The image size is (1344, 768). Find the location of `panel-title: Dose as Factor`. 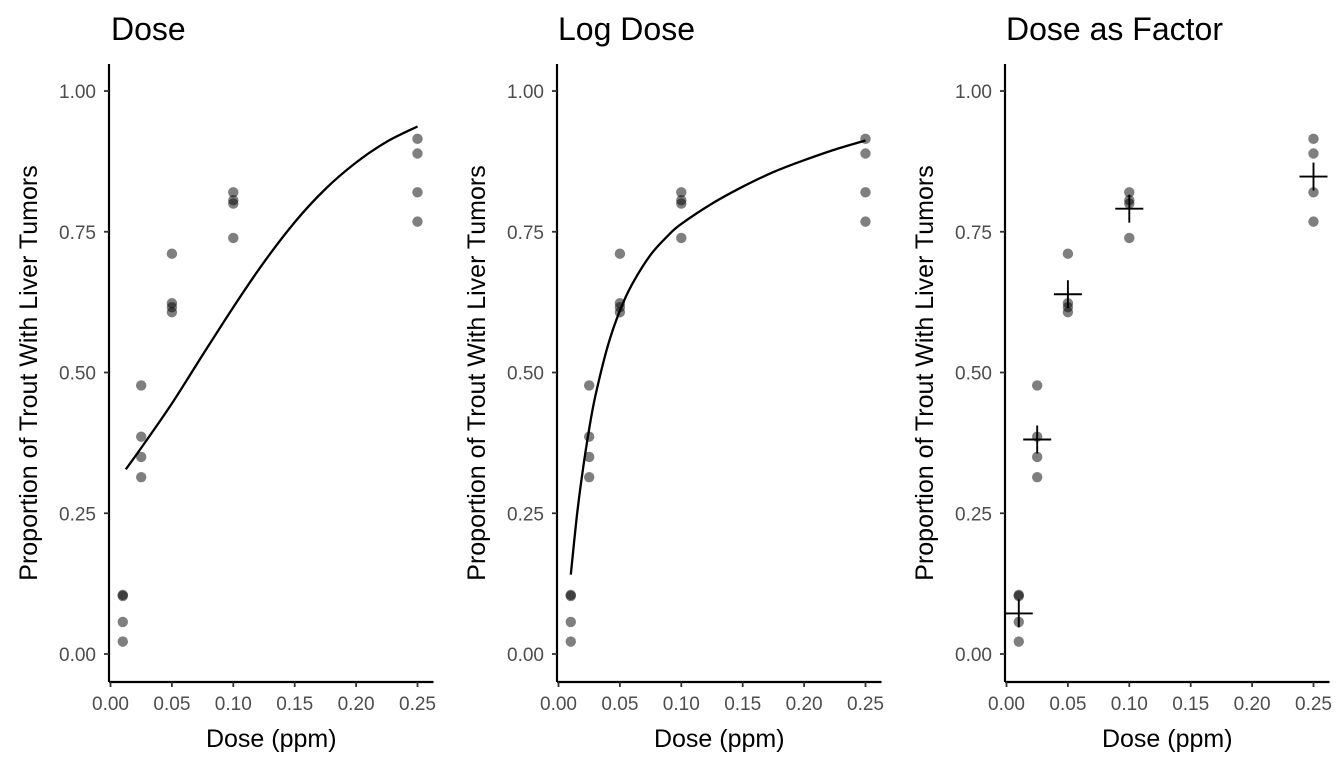

panel-title: Dose as Factor is located at coordinates (1114, 29).